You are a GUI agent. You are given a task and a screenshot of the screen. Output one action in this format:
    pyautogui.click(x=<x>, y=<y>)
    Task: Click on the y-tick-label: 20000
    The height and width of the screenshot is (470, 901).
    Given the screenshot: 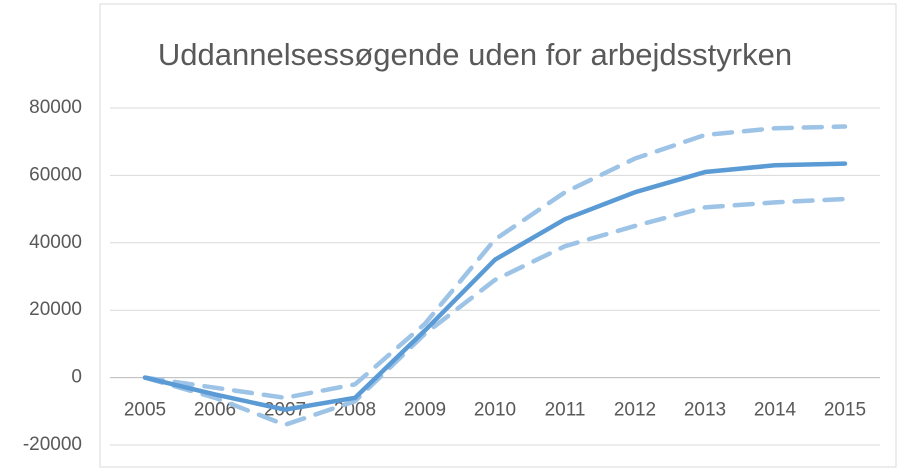 What is the action you would take?
    pyautogui.click(x=55, y=309)
    